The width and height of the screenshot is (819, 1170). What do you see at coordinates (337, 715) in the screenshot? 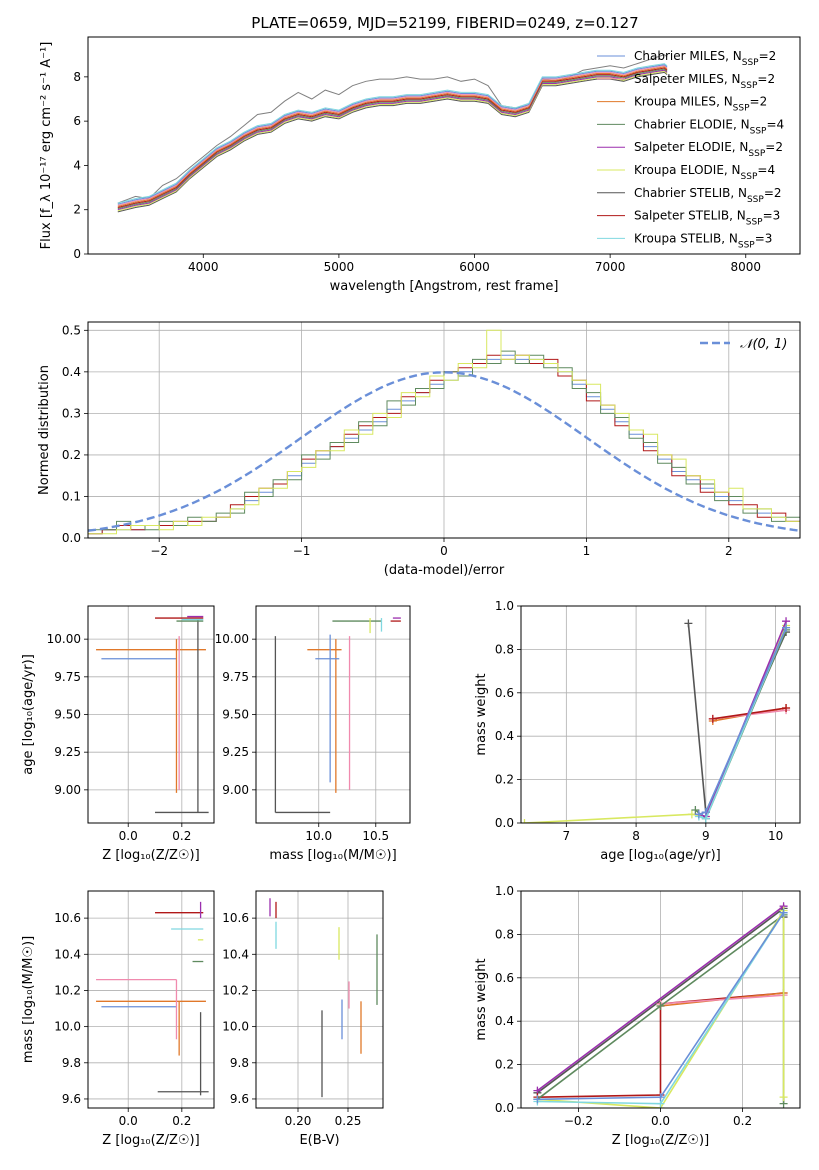
I see `age_vs_mass-plot-area` at bounding box center [337, 715].